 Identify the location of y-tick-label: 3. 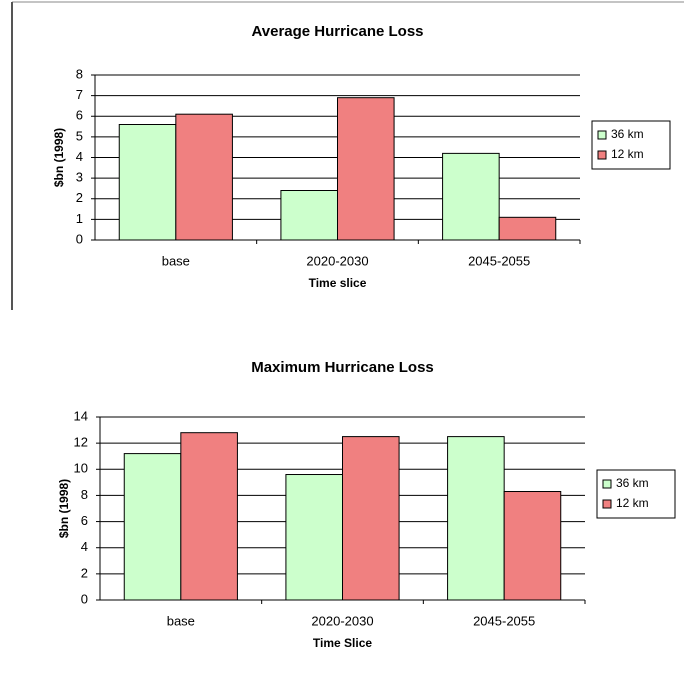
(79, 177).